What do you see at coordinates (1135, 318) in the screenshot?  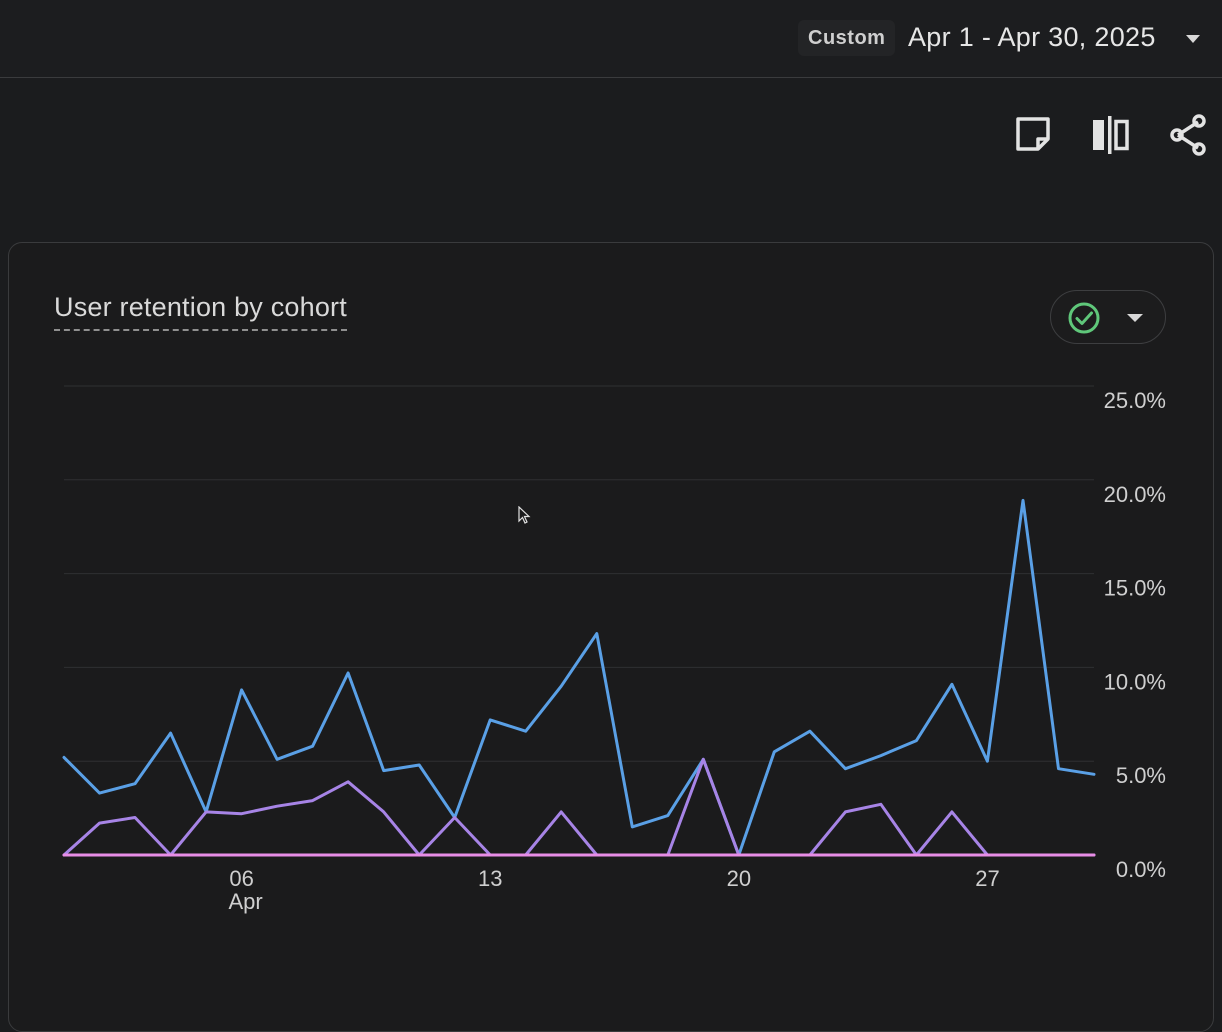 I see `chevron-down-icon` at bounding box center [1135, 318].